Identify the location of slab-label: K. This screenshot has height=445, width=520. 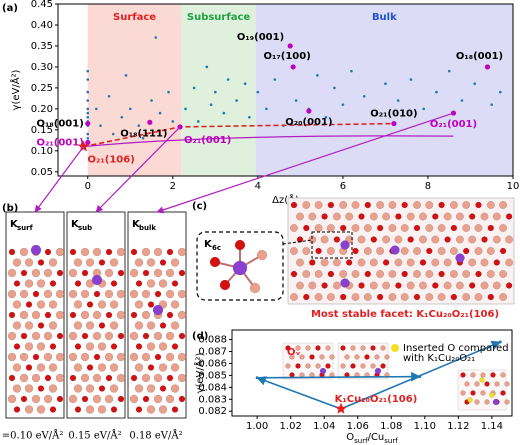
(75, 224).